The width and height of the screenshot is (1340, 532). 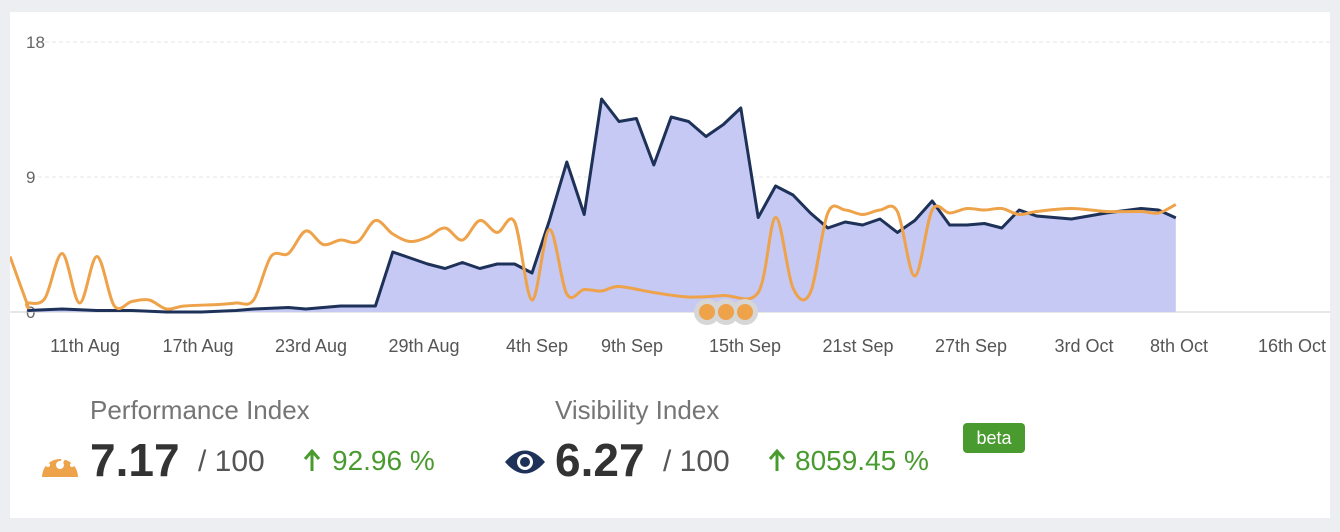 I want to click on x-tick-label: 15th Sep, so click(x=745, y=346).